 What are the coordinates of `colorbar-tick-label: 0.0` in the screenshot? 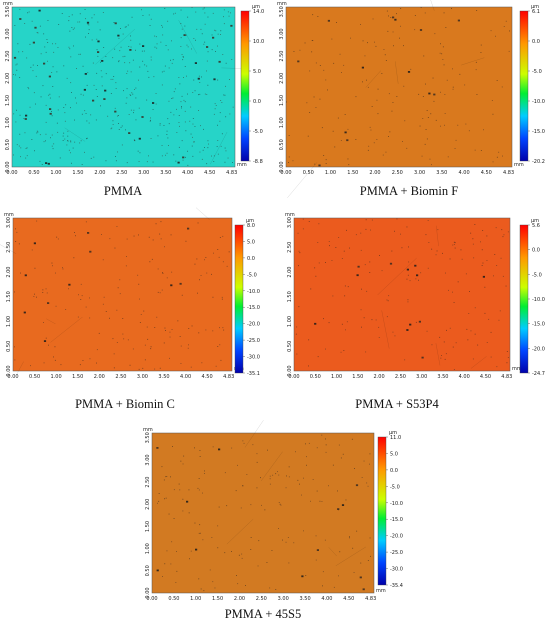 It's located at (251, 259).